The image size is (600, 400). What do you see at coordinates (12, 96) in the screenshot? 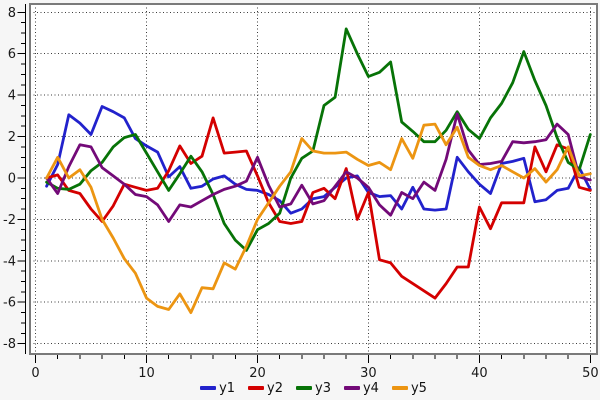
I see `y-tick-label: 4` at bounding box center [12, 96].